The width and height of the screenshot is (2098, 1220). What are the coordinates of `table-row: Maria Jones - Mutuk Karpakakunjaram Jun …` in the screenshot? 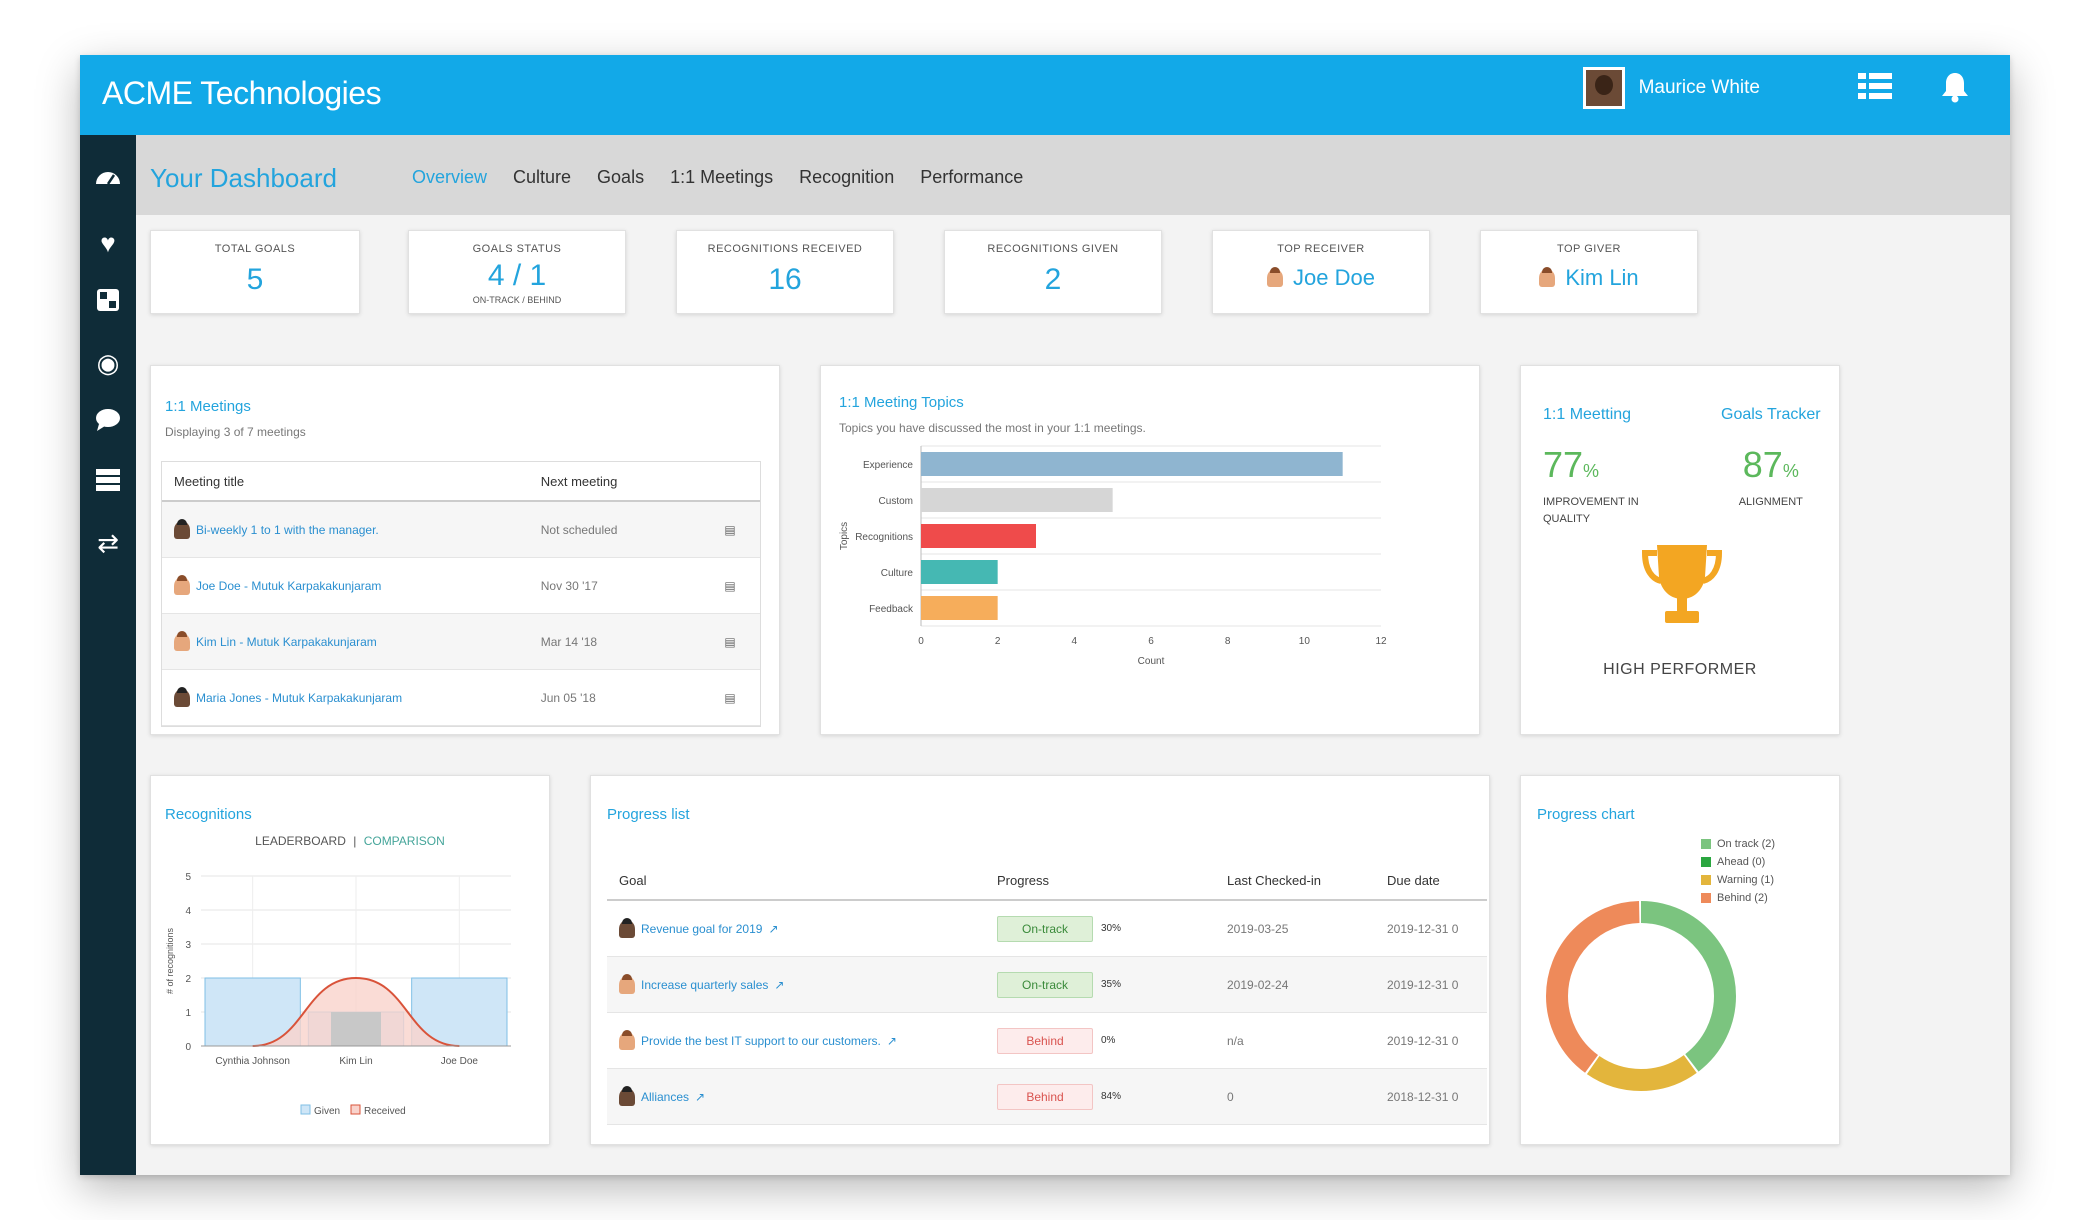 It's located at (461, 698).